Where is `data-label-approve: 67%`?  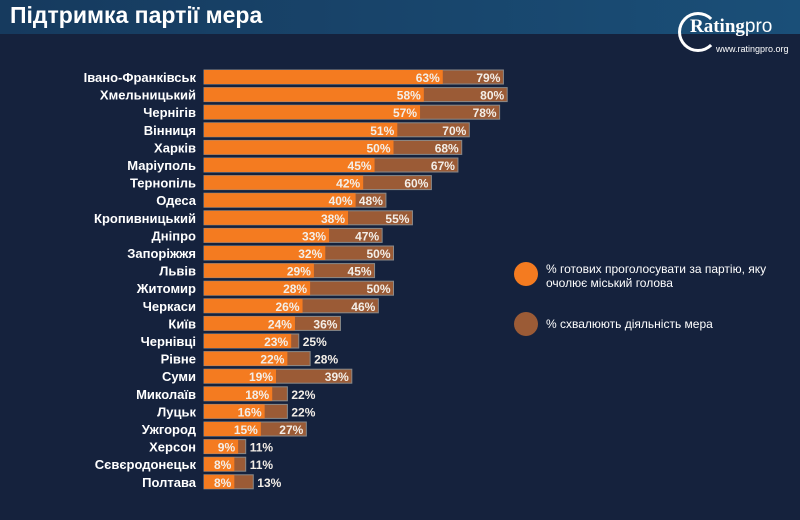 data-label-approve: 67% is located at coordinates (443, 166).